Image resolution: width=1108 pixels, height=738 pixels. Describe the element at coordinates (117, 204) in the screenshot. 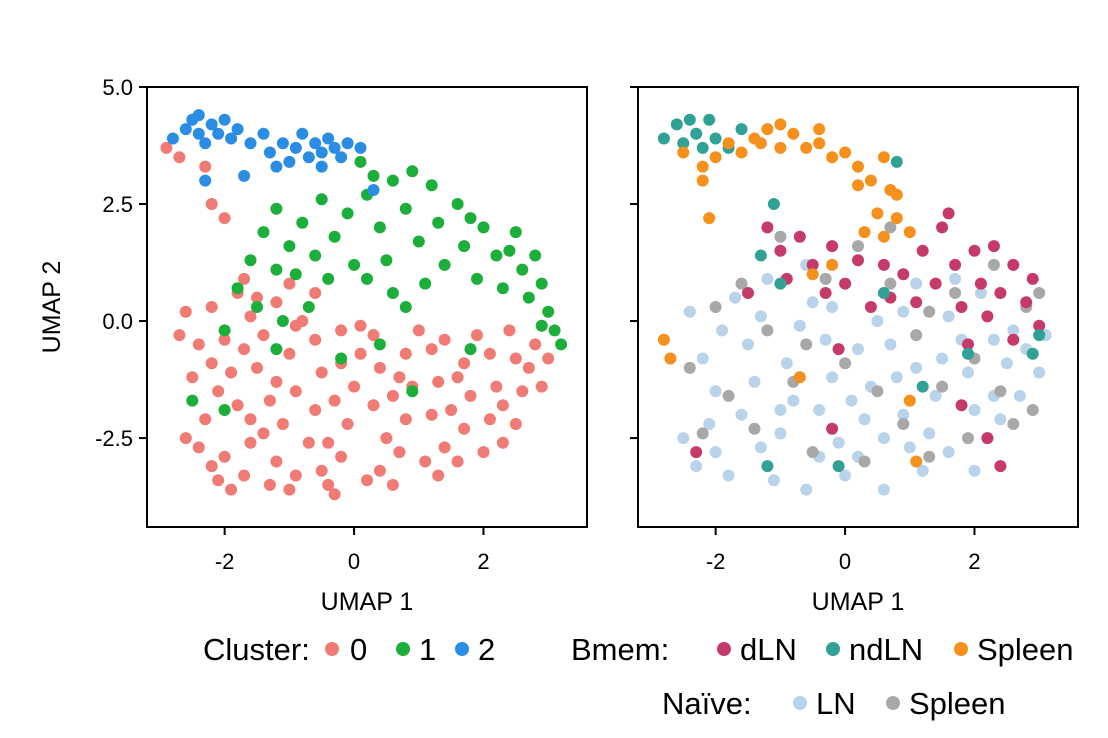

I see `left-y-tick-label-2: 2.5` at that location.